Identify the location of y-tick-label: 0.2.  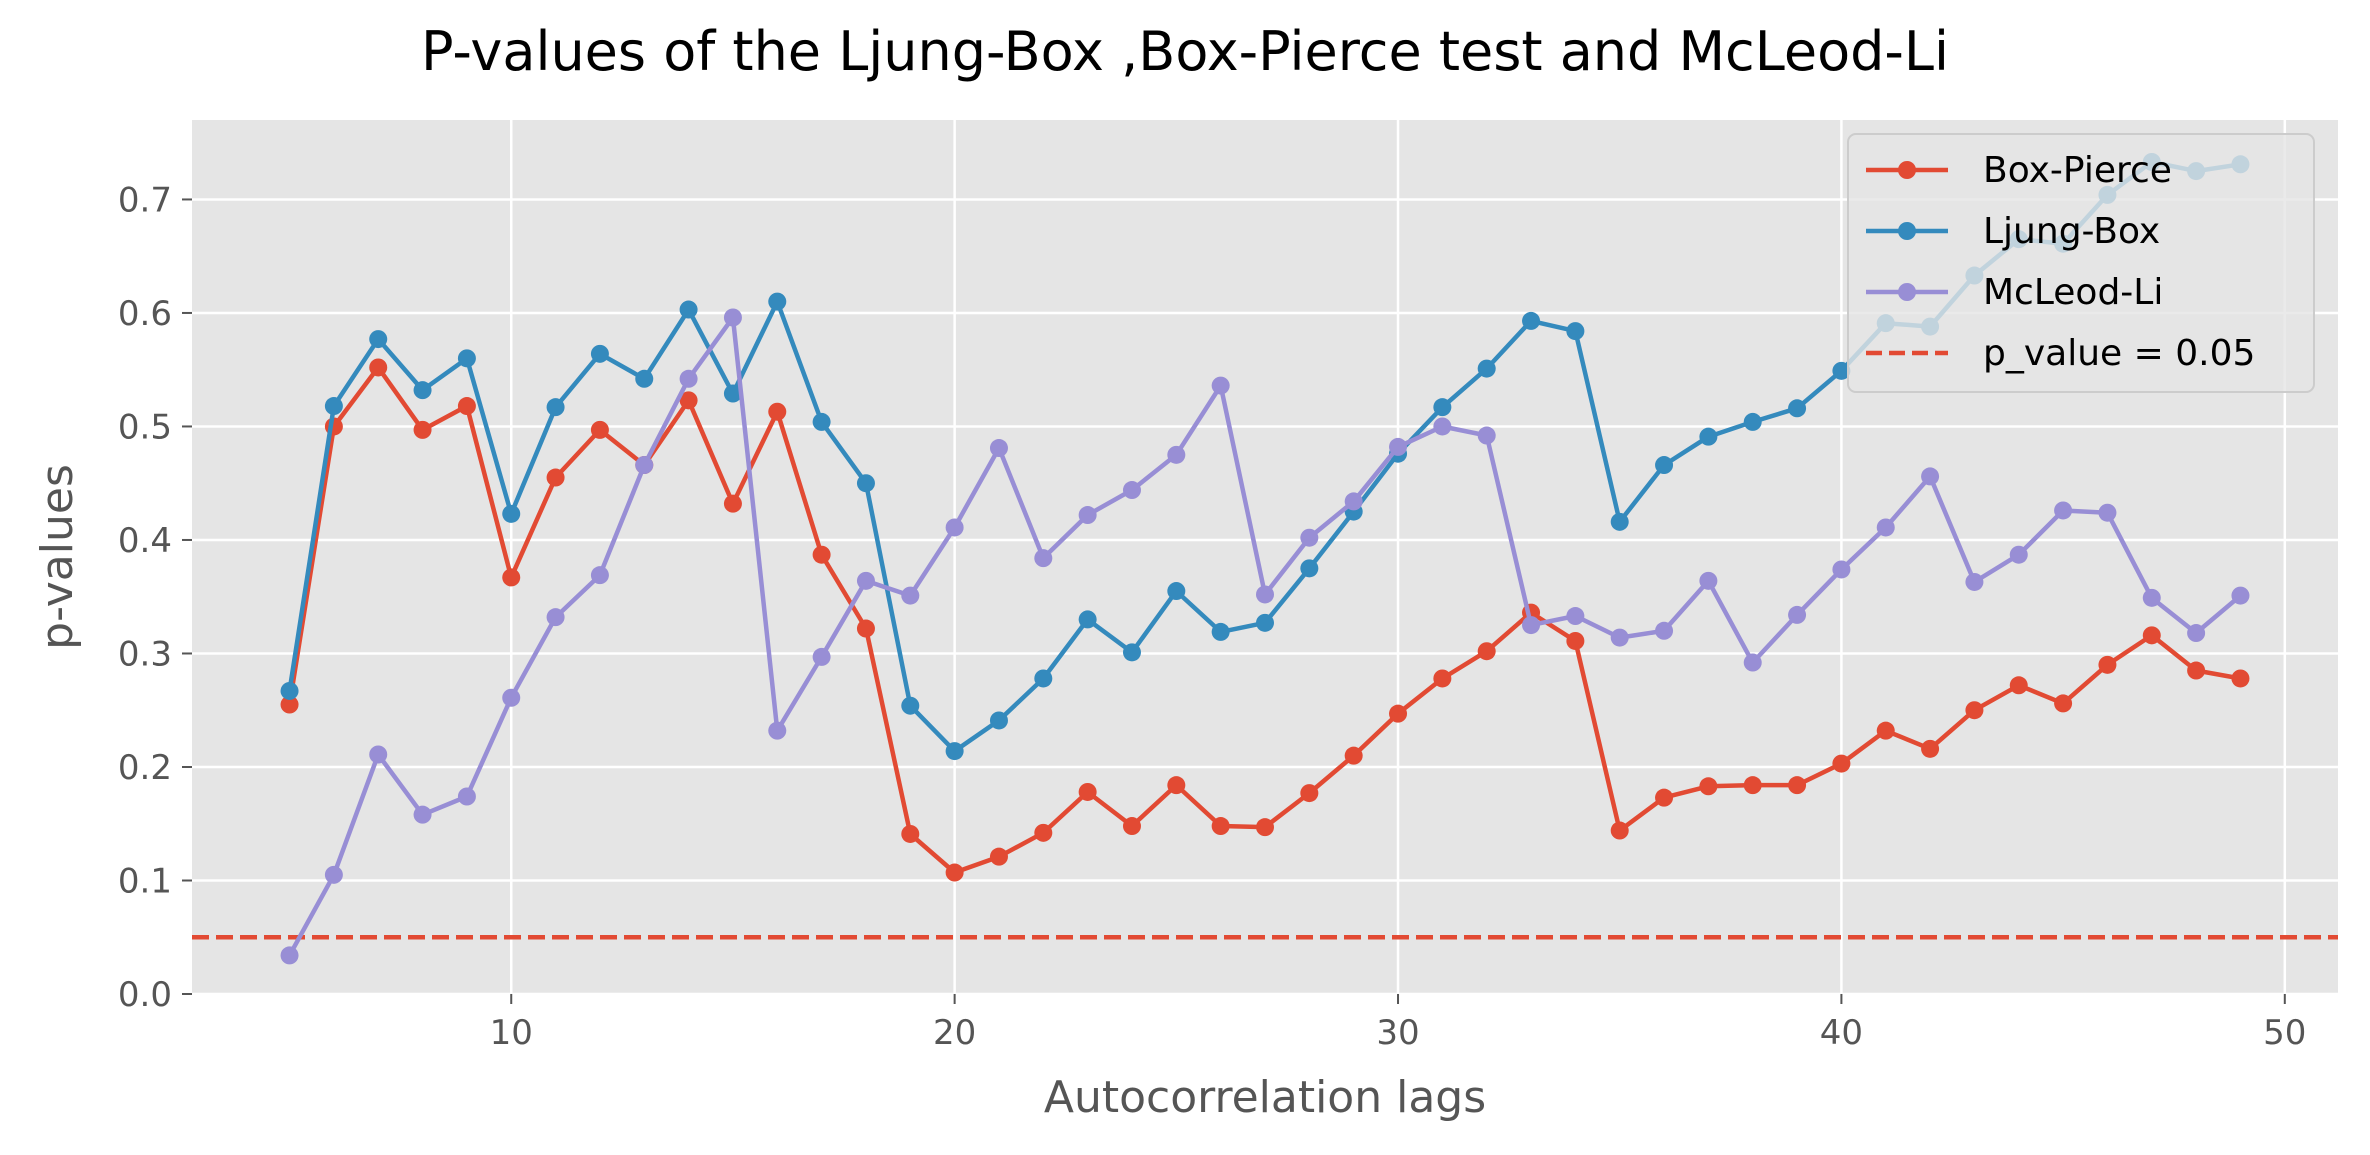
(145, 768).